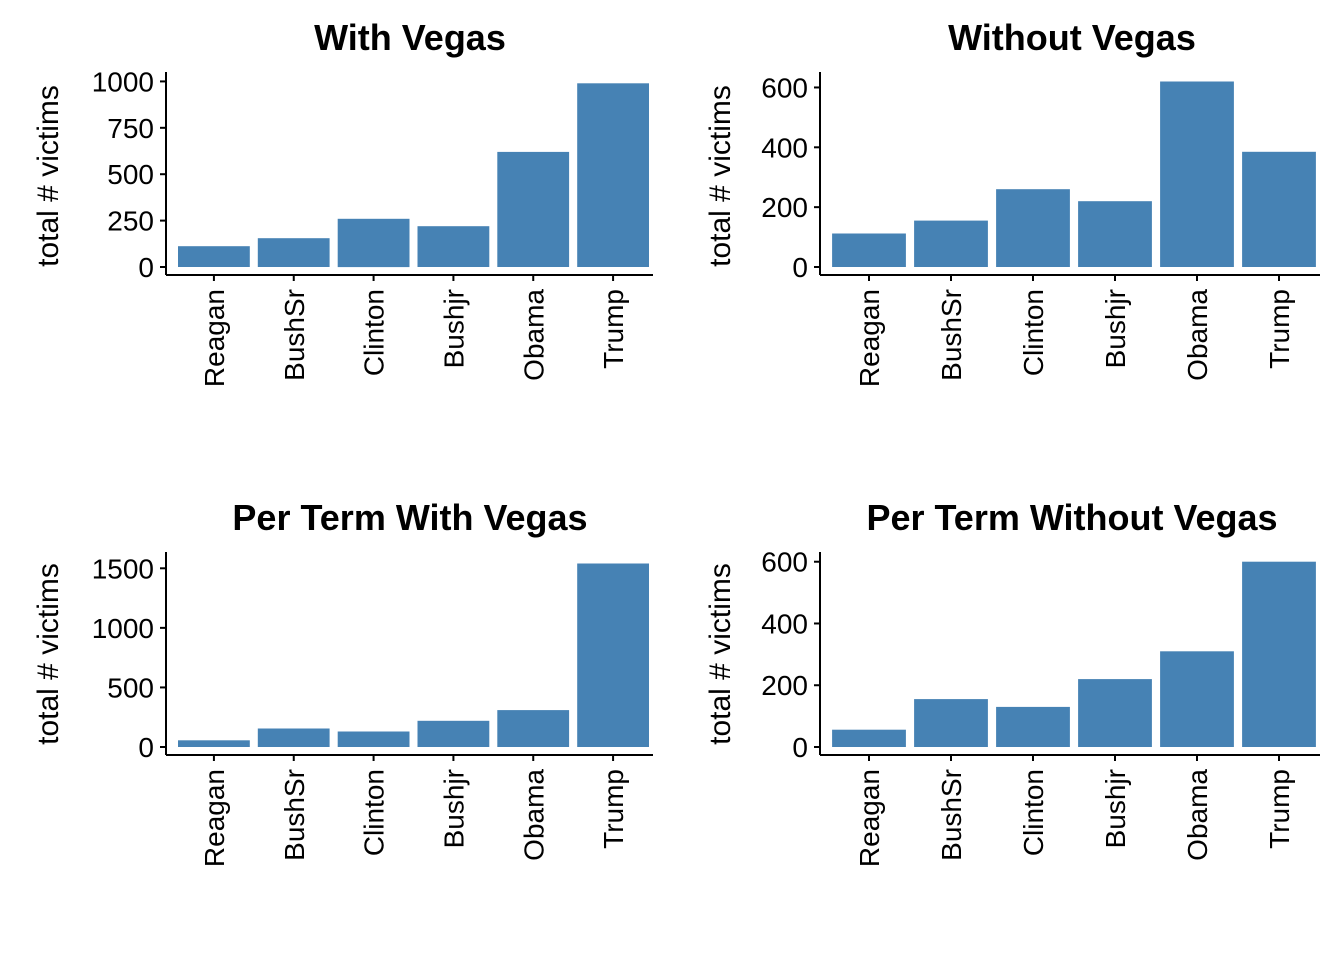 The image size is (1344, 960). Describe the element at coordinates (130, 128) in the screenshot. I see `y-tick-label: 750` at that location.